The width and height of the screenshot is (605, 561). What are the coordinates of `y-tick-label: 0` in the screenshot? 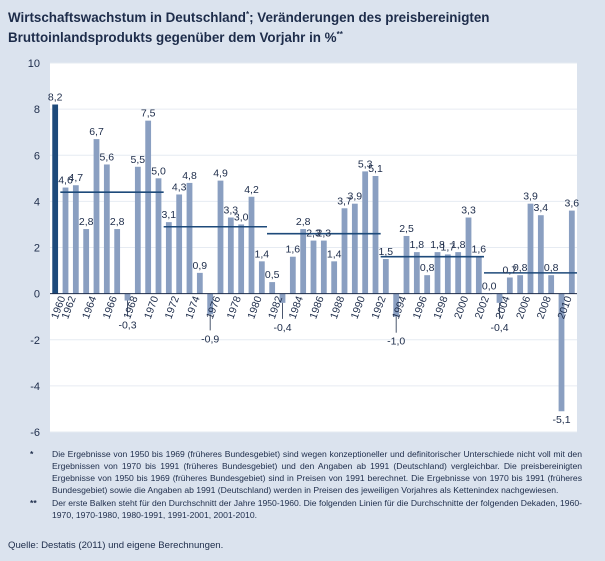 It's located at (37, 295).